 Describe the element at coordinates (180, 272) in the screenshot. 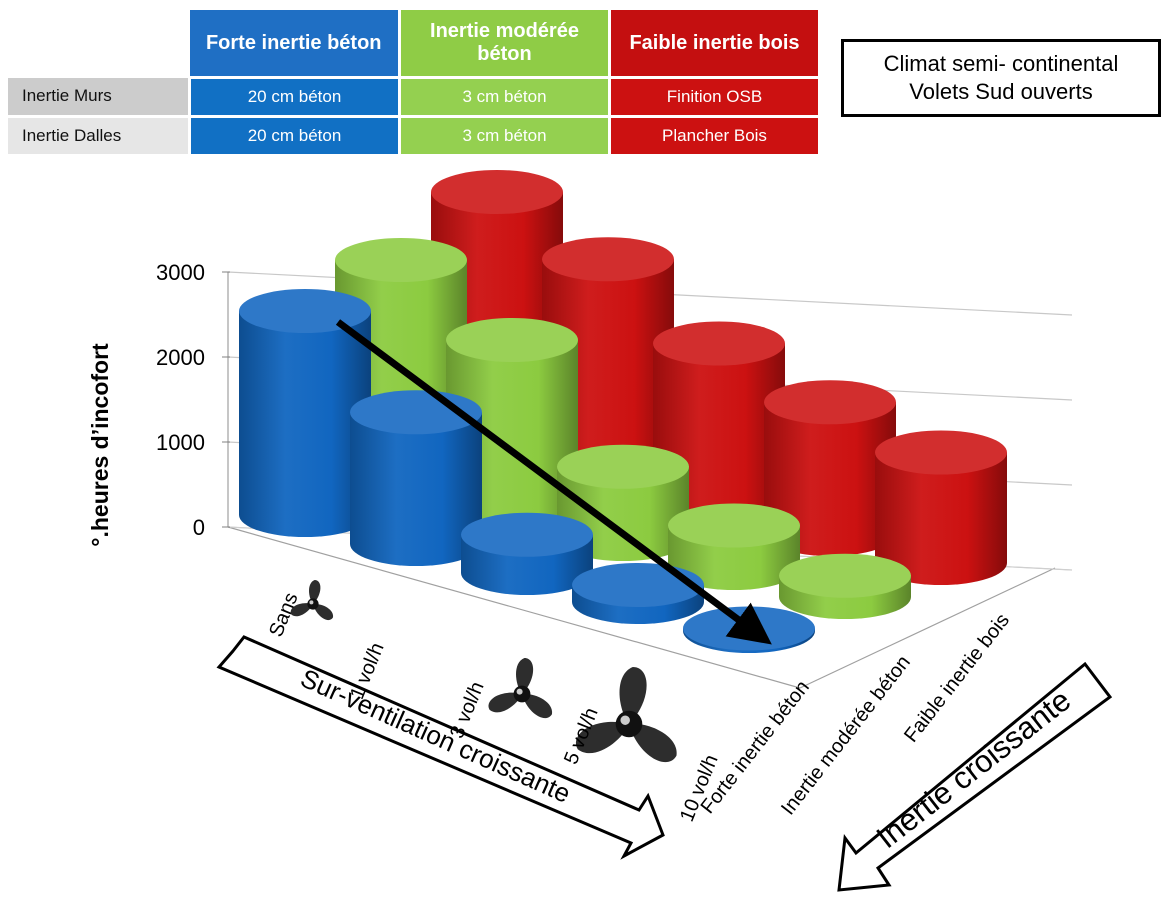

I see `y-tick-label: 3000` at that location.